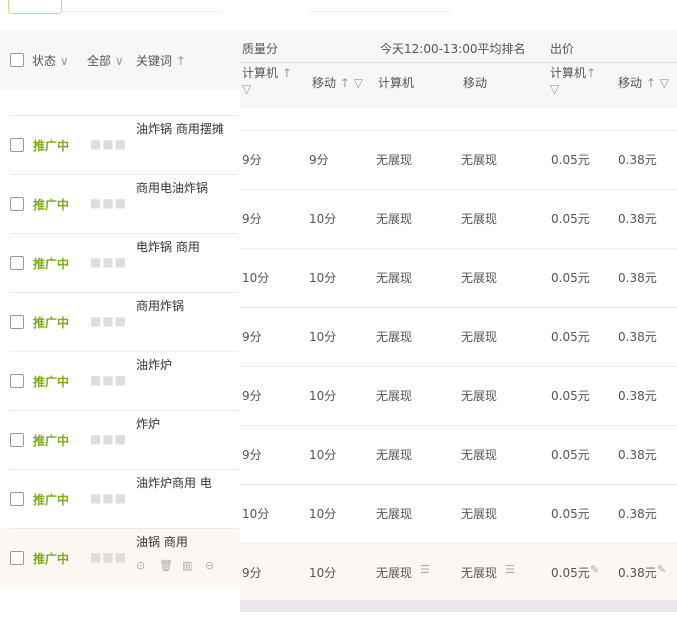  I want to click on keyword-text: 油炸炉, so click(154, 365).